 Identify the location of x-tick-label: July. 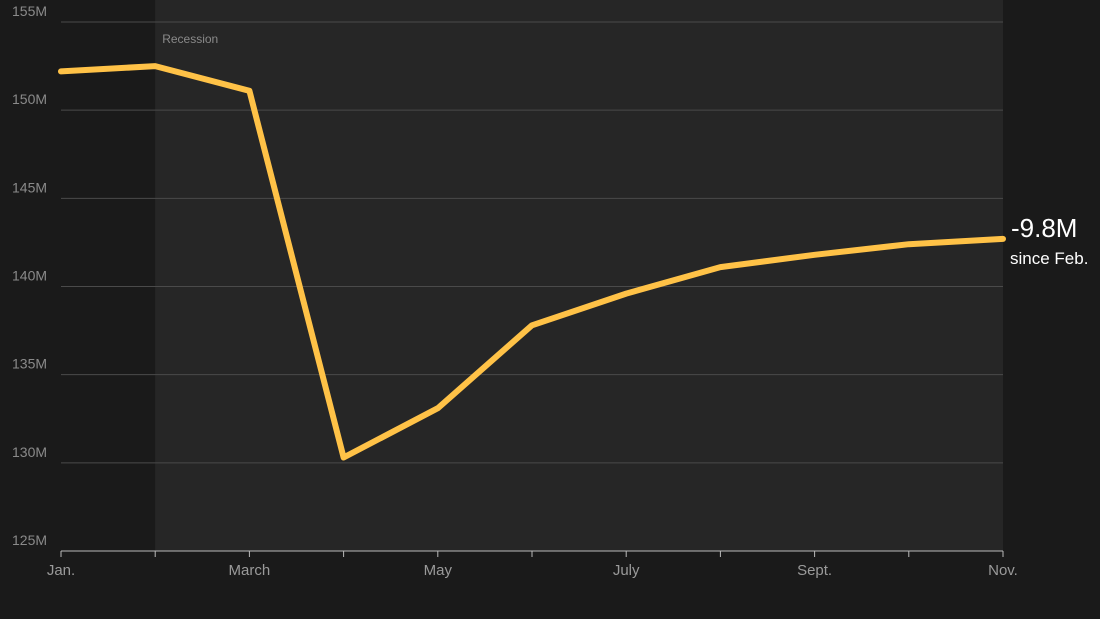
(626, 570).